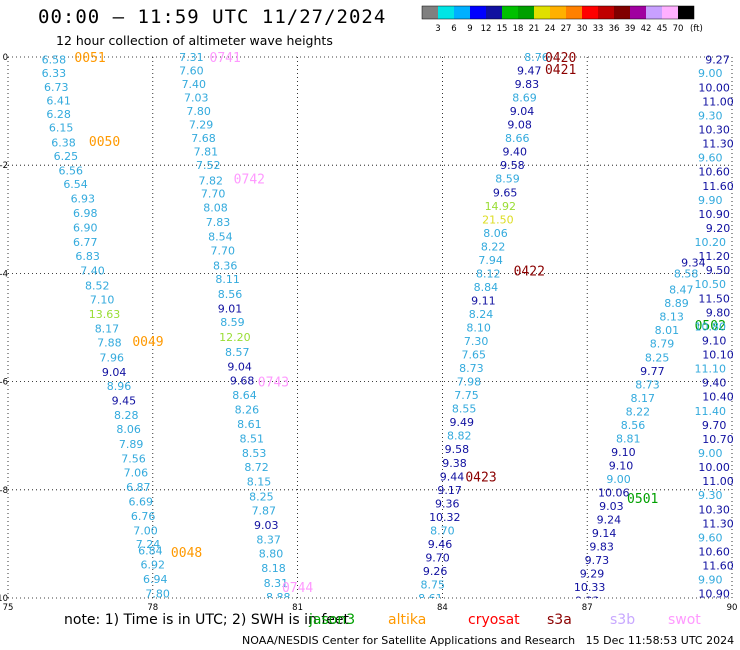 Image resolution: width=740 pixels, height=650 pixels. I want to click on swh-value-label: 9.34, so click(693, 263).